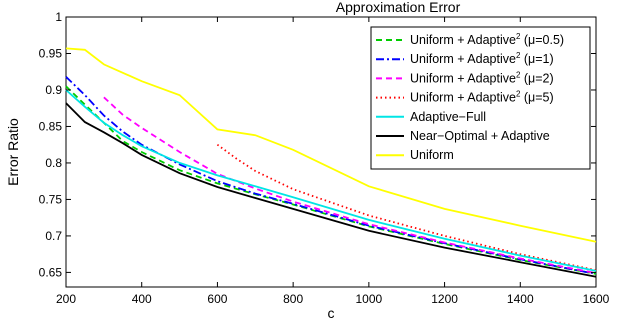 The width and height of the screenshot is (634, 322). Describe the element at coordinates (293, 299) in the screenshot. I see `x-tick-label: 800` at that location.